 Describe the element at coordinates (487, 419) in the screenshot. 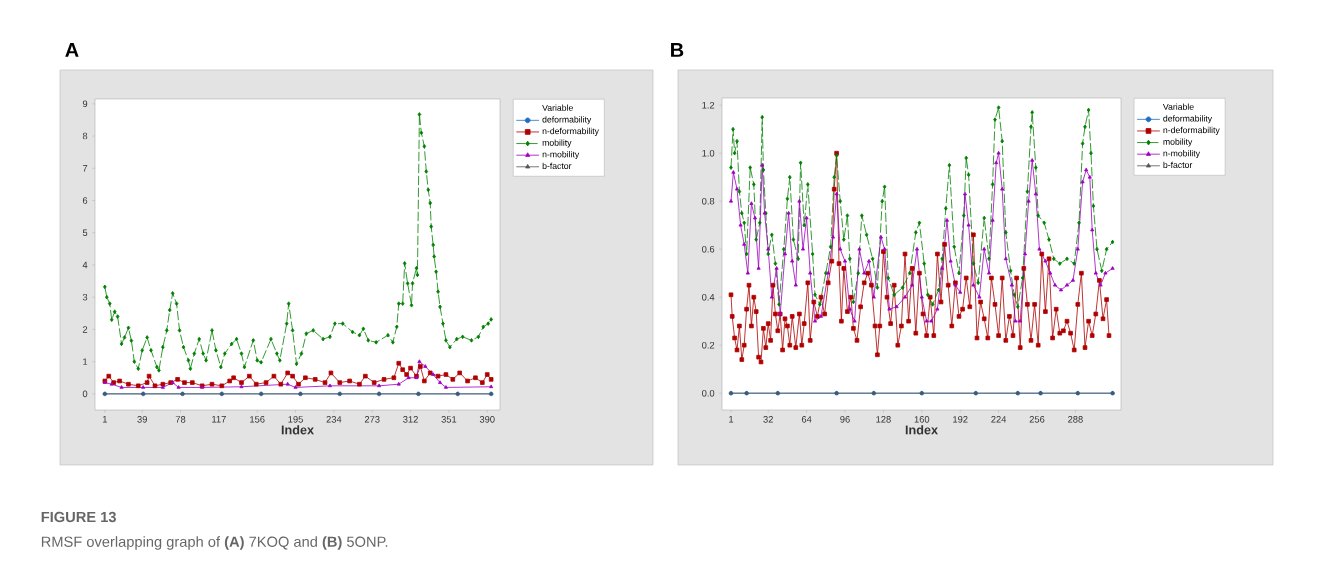

I see `x-tick-label: 390` at that location.